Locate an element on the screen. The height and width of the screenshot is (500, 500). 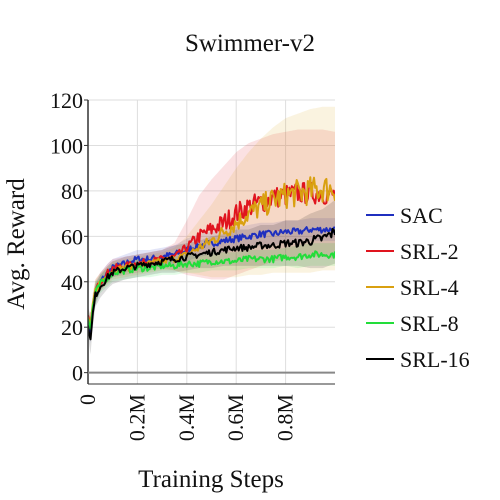
y-axis-label: Avg. Reward is located at coordinates (16, 244).